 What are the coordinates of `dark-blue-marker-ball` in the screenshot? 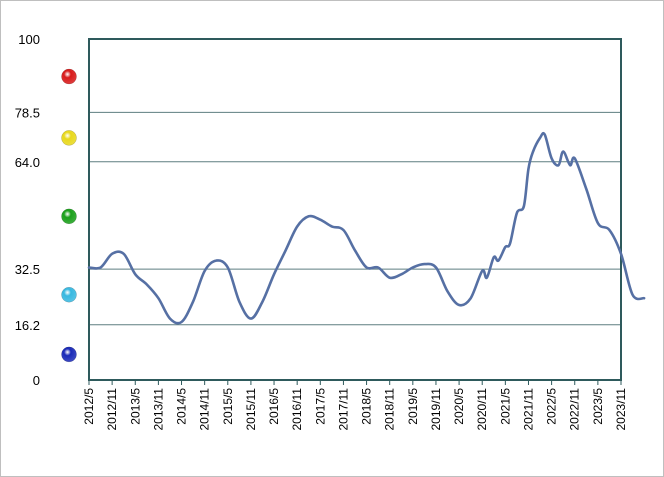 It's located at (69, 354).